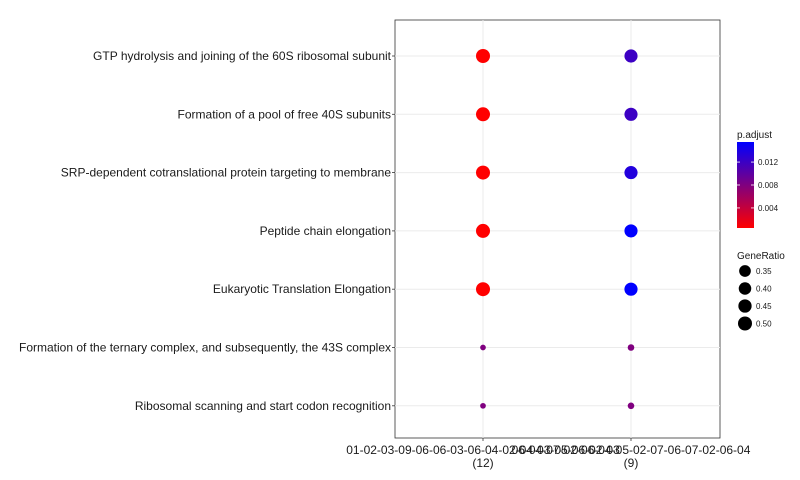  Describe the element at coordinates (302, 289) in the screenshot. I see `y-tick-label: Eukaryotic Translation Elongation` at that location.